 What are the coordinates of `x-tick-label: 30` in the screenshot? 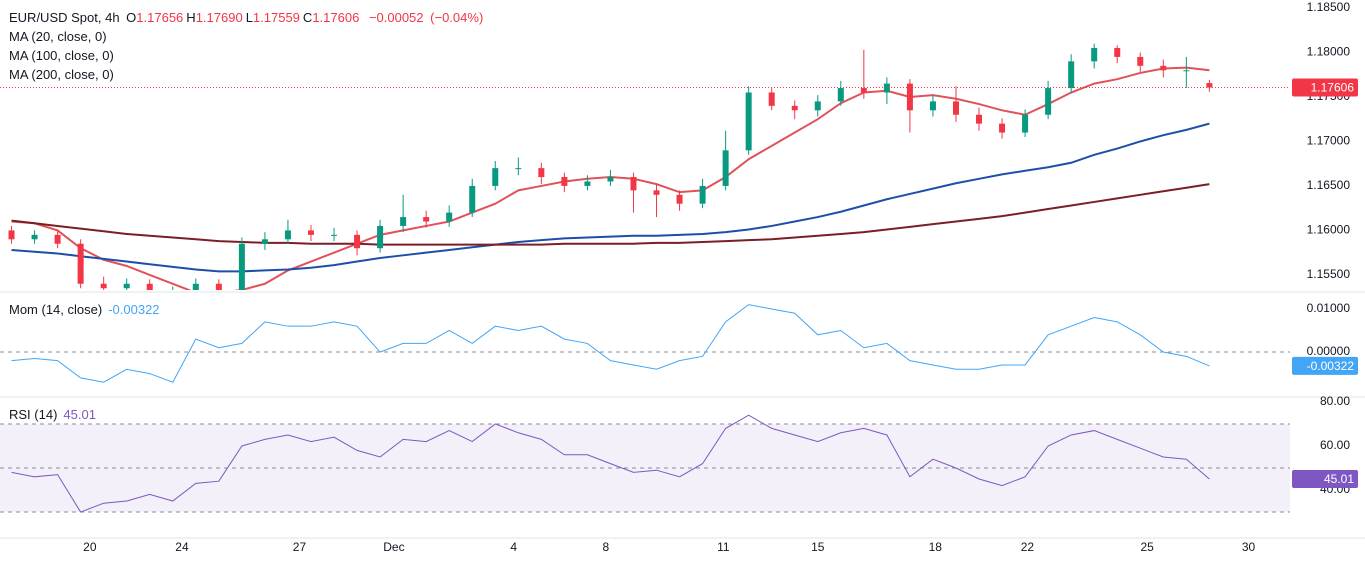 It's located at (1249, 547).